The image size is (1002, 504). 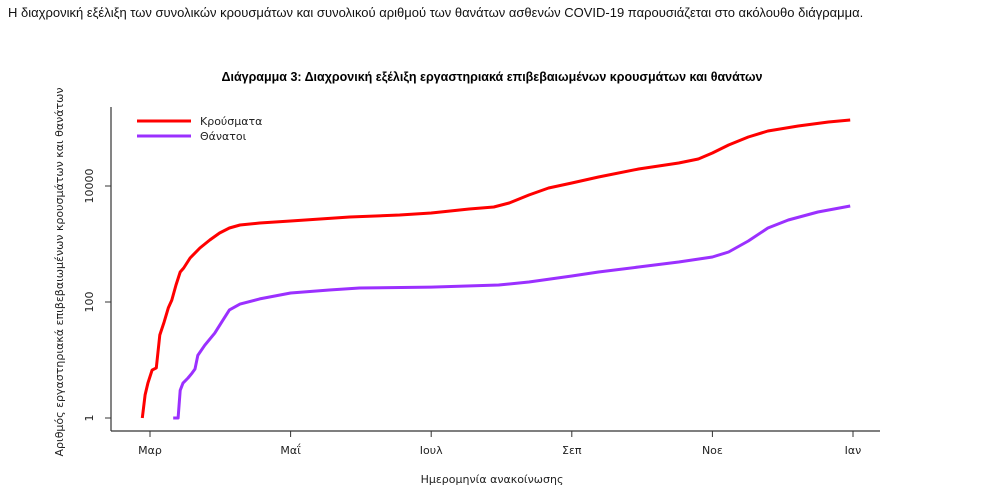 I want to click on legend: Κρούσματα Θάνατοι, so click(x=199, y=129).